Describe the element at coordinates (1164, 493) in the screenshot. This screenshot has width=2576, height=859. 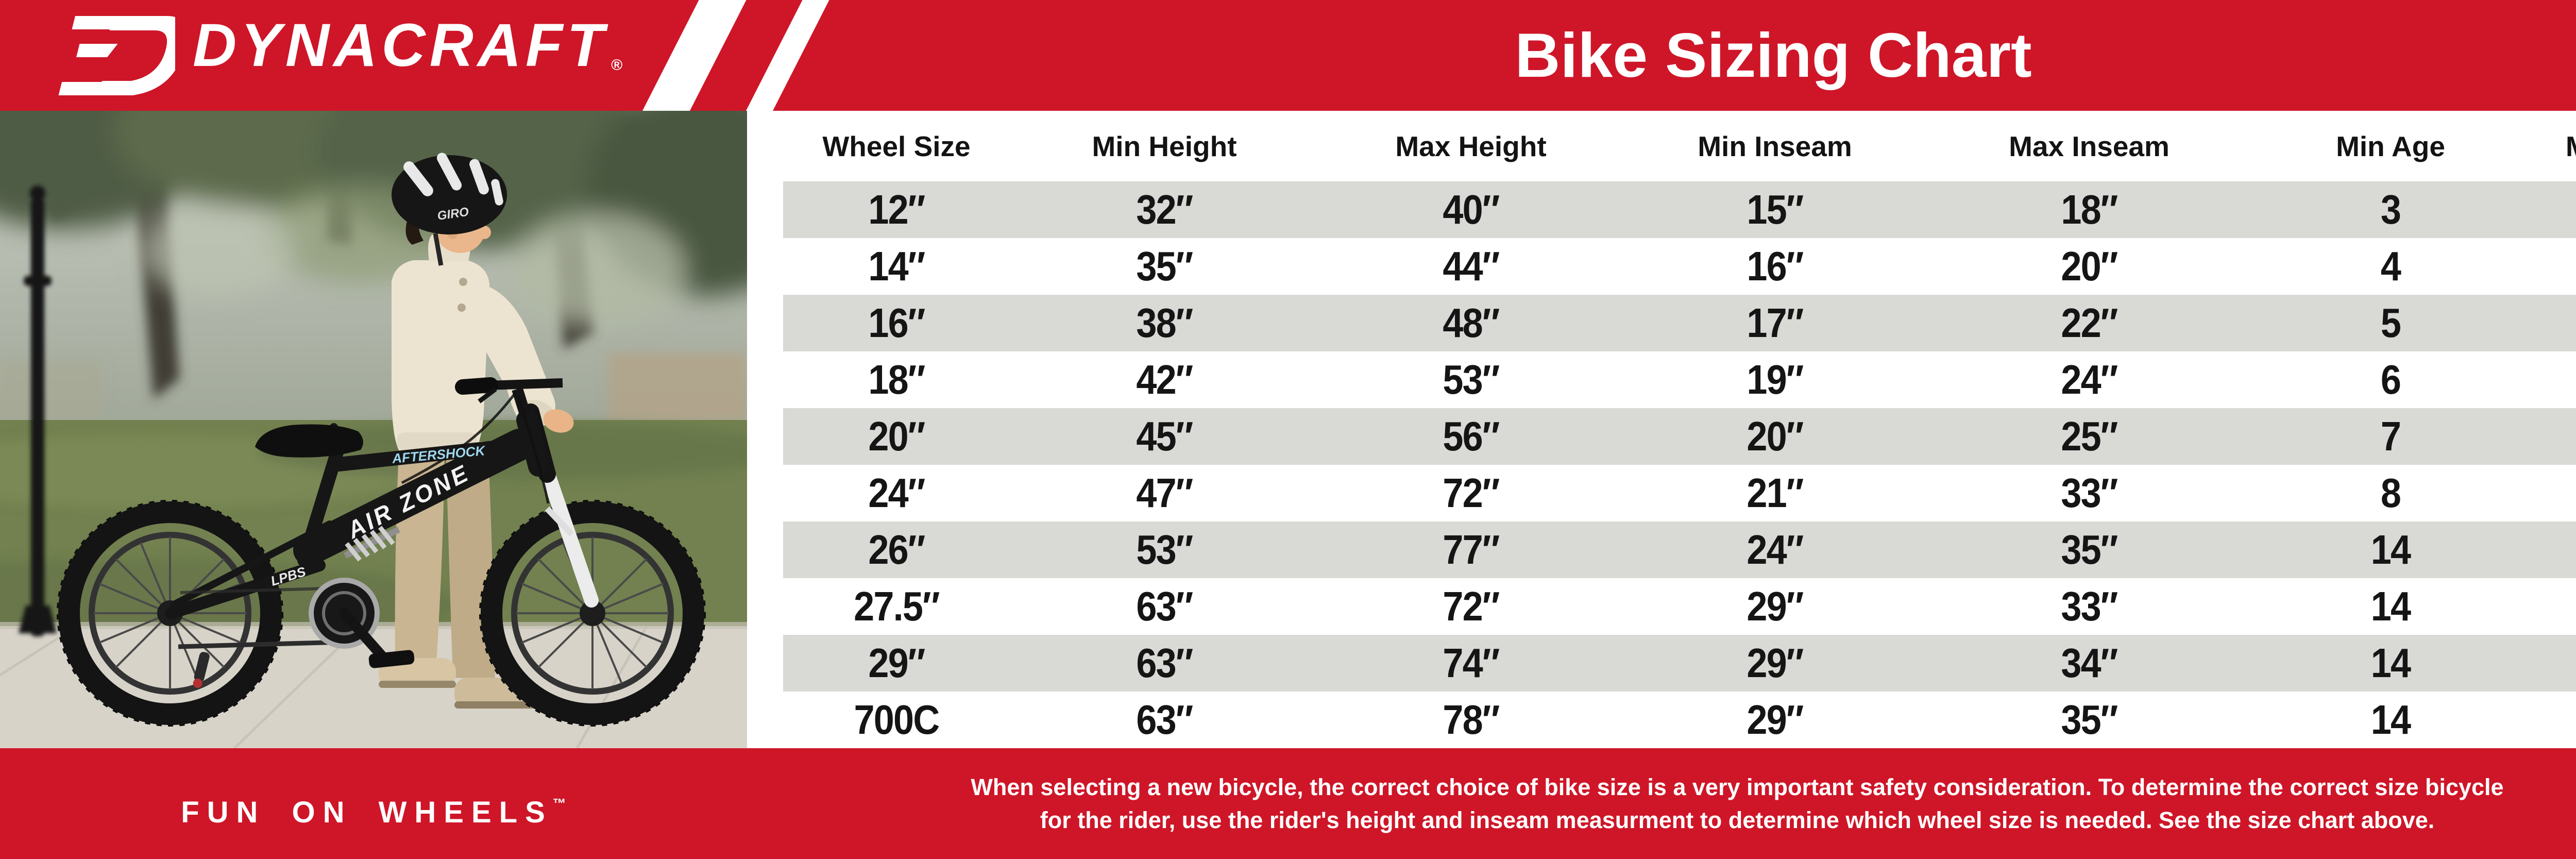
I see `table-cell: 47″` at that location.